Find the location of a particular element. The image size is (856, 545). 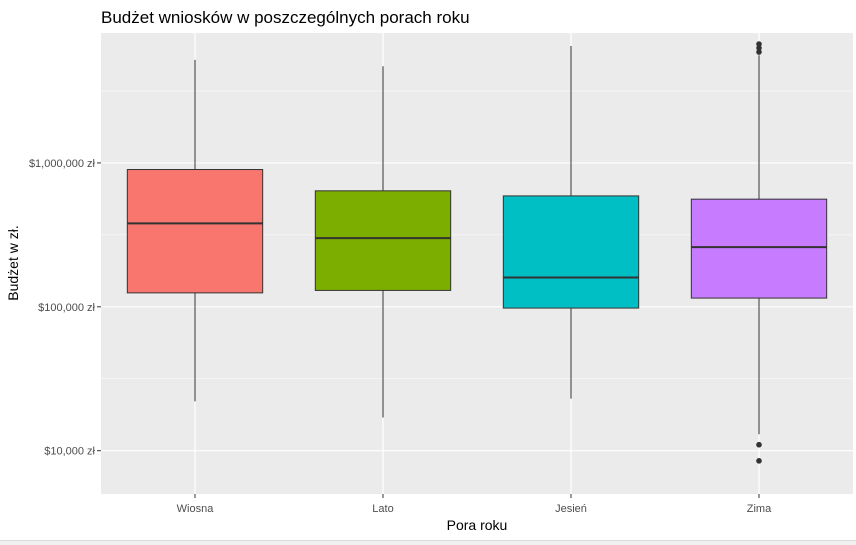

x-tick-label: Lato is located at coordinates (382, 509).